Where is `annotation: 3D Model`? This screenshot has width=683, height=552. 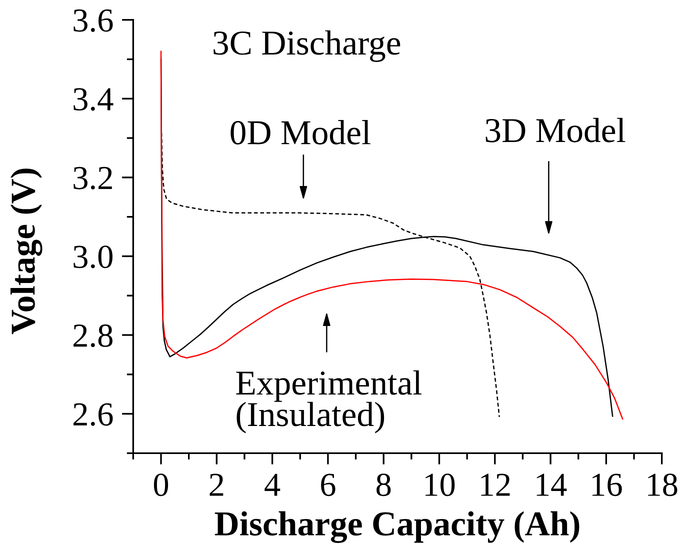
annotation: 3D Model is located at coordinates (556, 130).